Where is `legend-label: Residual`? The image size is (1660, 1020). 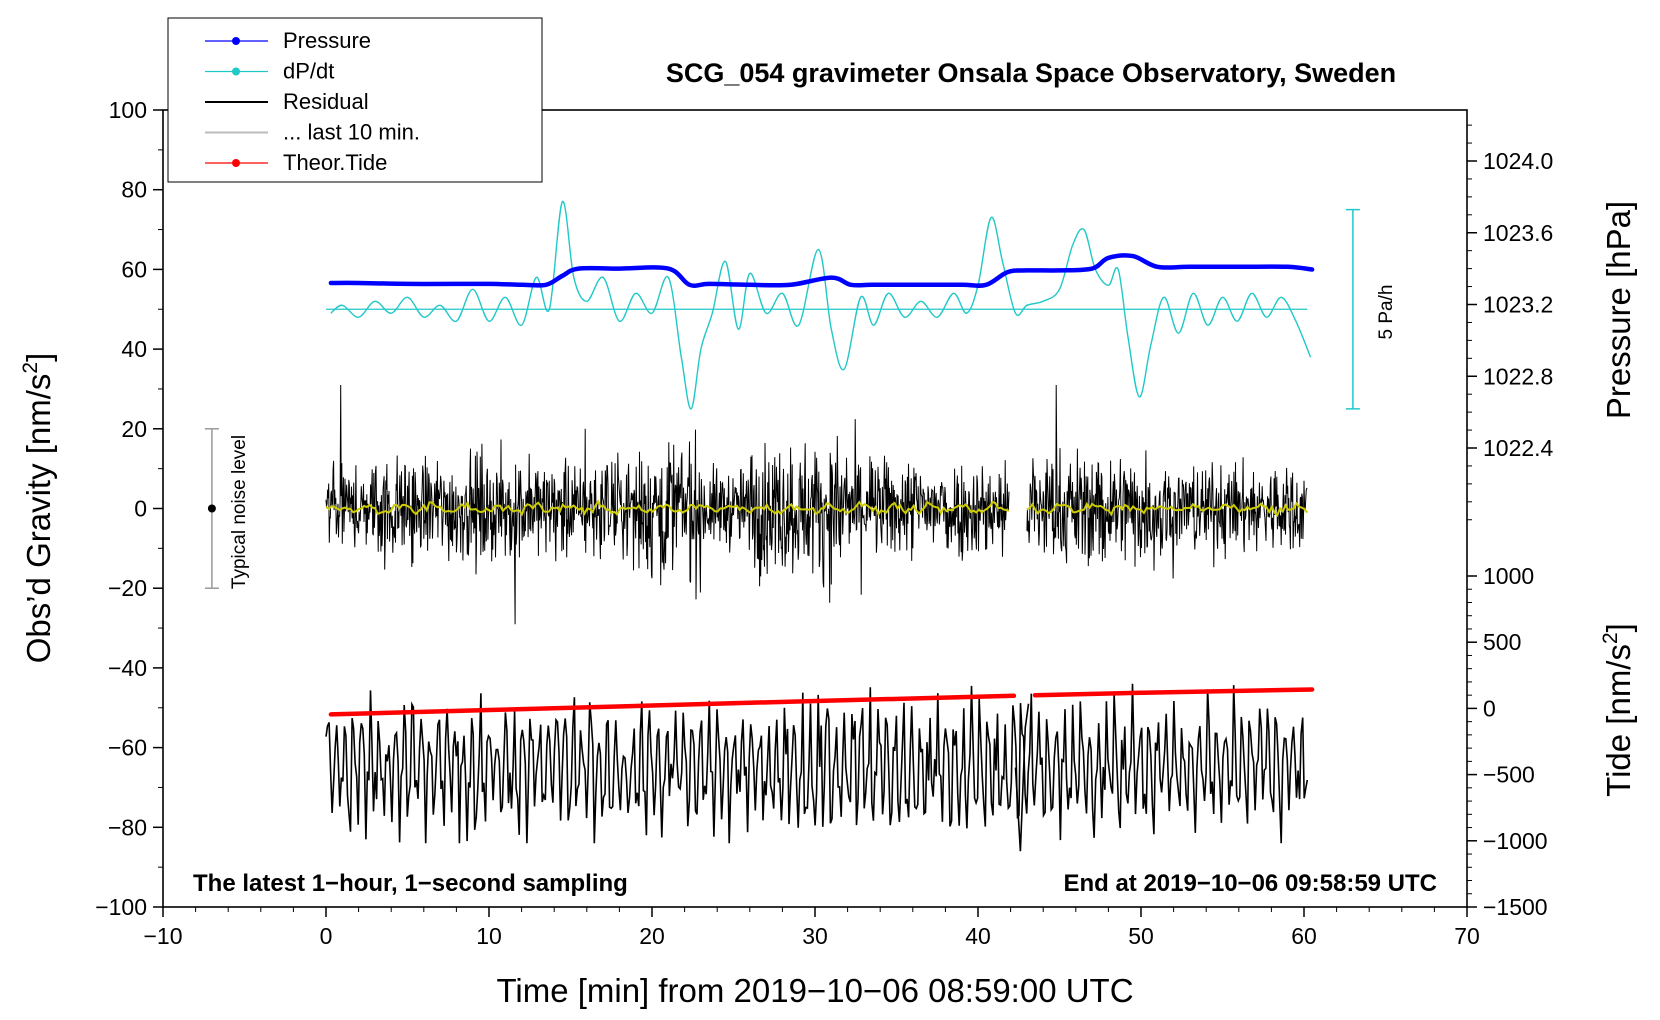 legend-label: Residual is located at coordinates (326, 101).